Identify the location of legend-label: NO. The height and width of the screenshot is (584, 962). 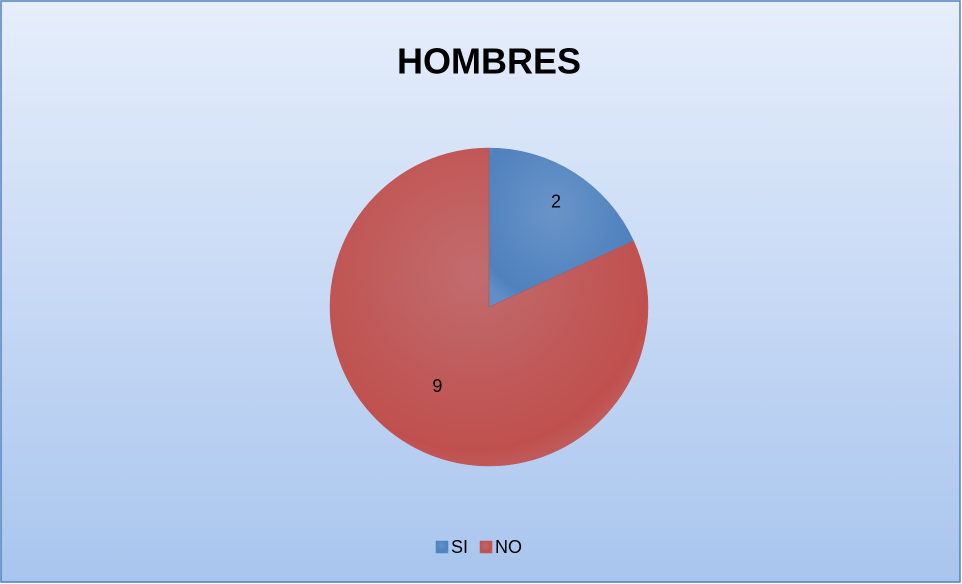
(508, 547).